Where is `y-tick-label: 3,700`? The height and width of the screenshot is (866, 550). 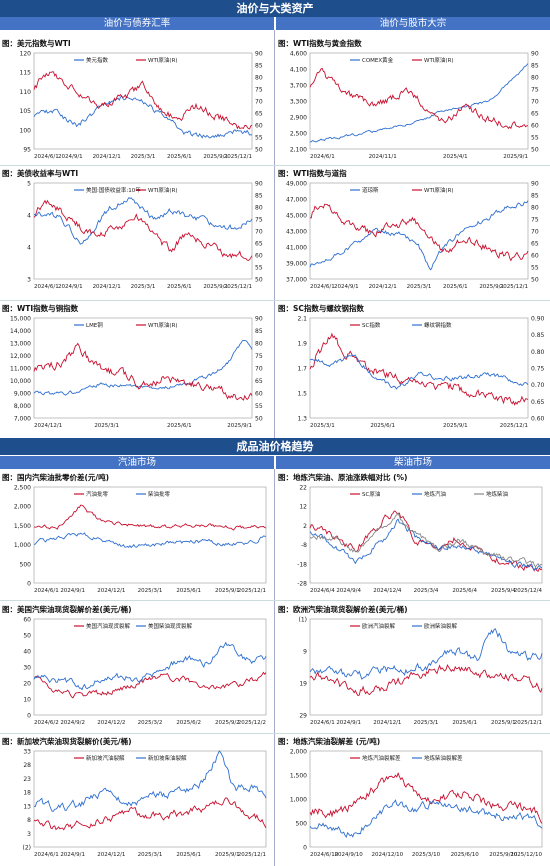 y-tick-label: 3,700 is located at coordinates (298, 86).